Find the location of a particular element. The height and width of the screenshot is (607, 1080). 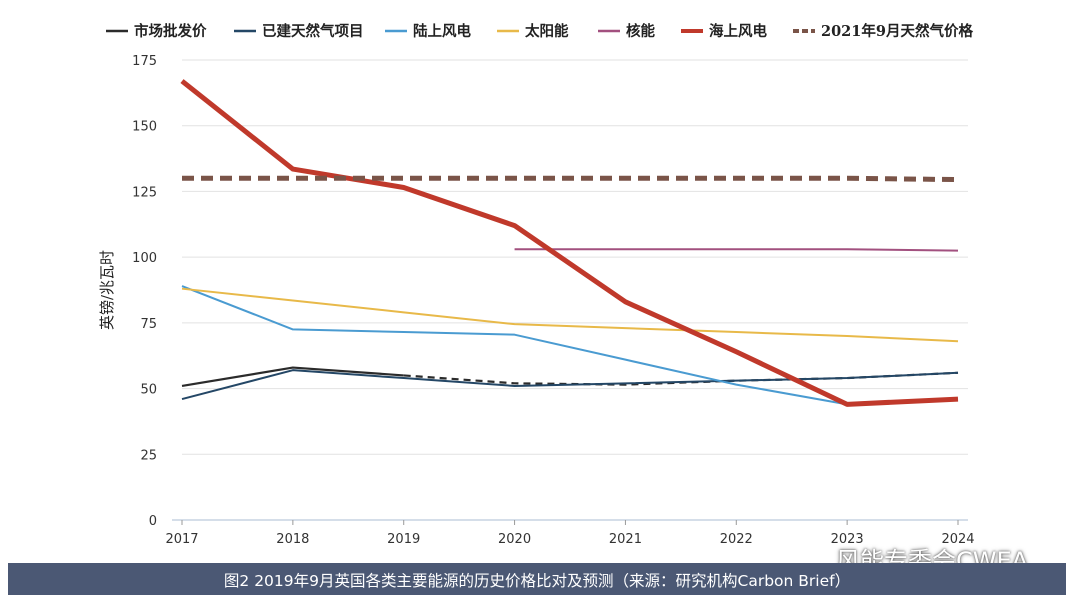

y-tick-label: 50 is located at coordinates (148, 390).